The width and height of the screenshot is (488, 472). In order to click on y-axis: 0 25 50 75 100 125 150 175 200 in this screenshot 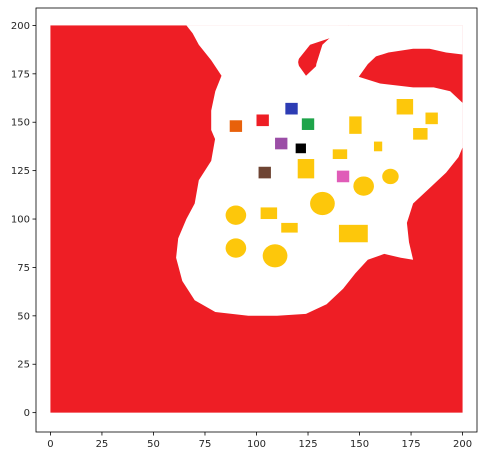, I will do `click(23, 220)`.